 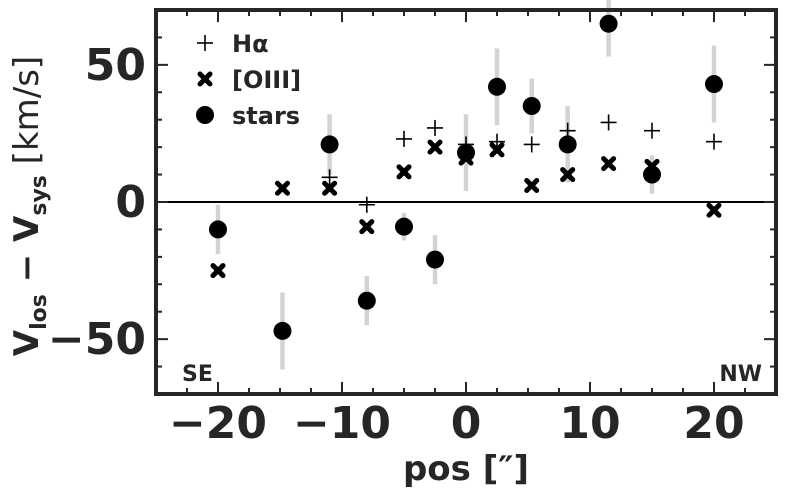 I want to click on legend-label: [OIII], so click(x=266, y=80).